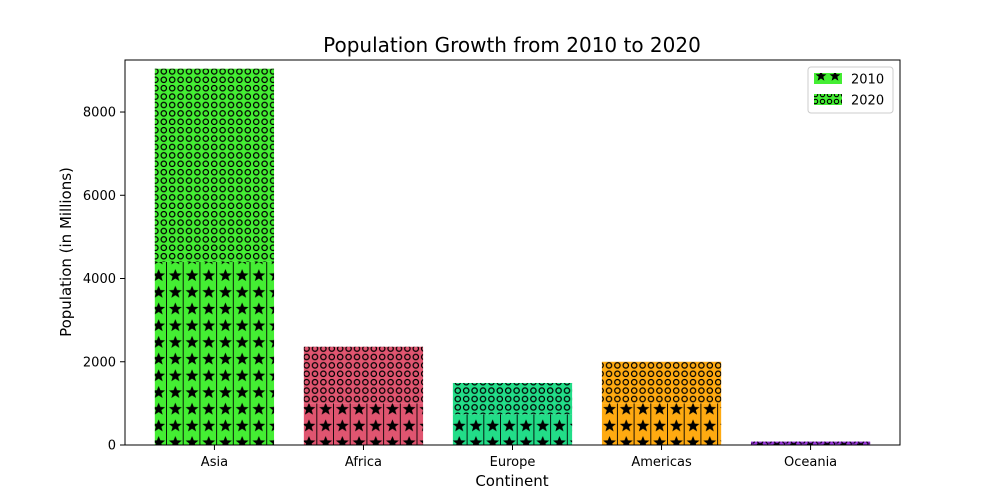  I want to click on y-axis: 0 2000 4000 6000 8000, so click(104, 280).